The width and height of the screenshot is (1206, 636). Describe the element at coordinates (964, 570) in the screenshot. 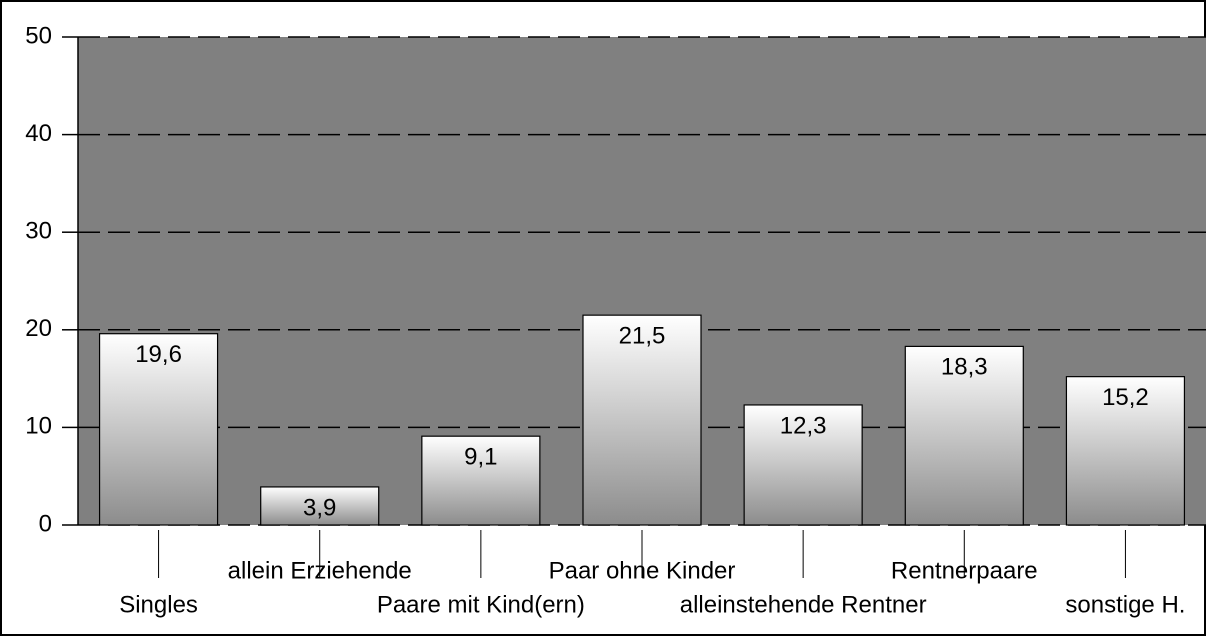

I see `x-tick-label: Rentnerpaare` at that location.